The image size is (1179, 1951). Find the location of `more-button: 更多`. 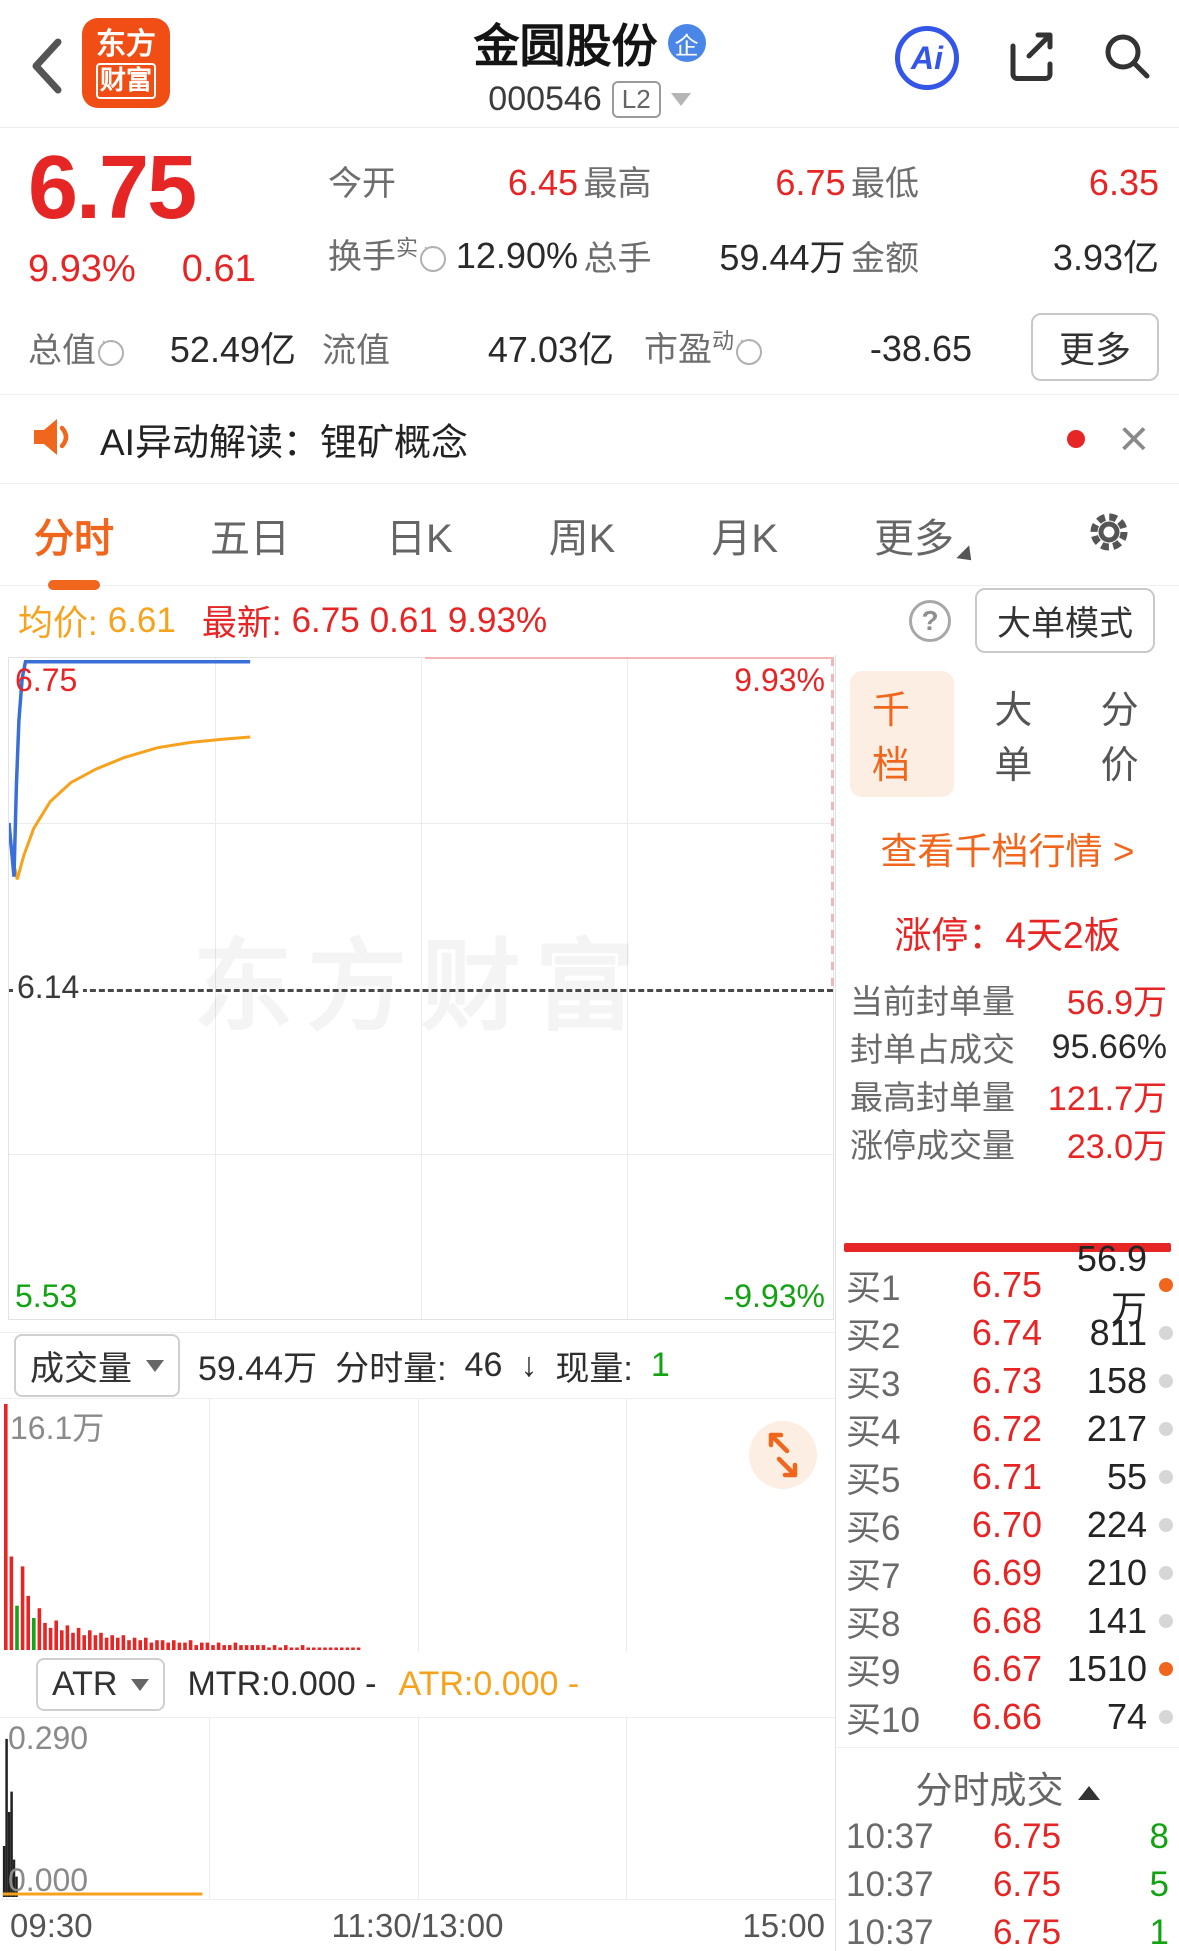

more-button: 更多 is located at coordinates (1094, 346).